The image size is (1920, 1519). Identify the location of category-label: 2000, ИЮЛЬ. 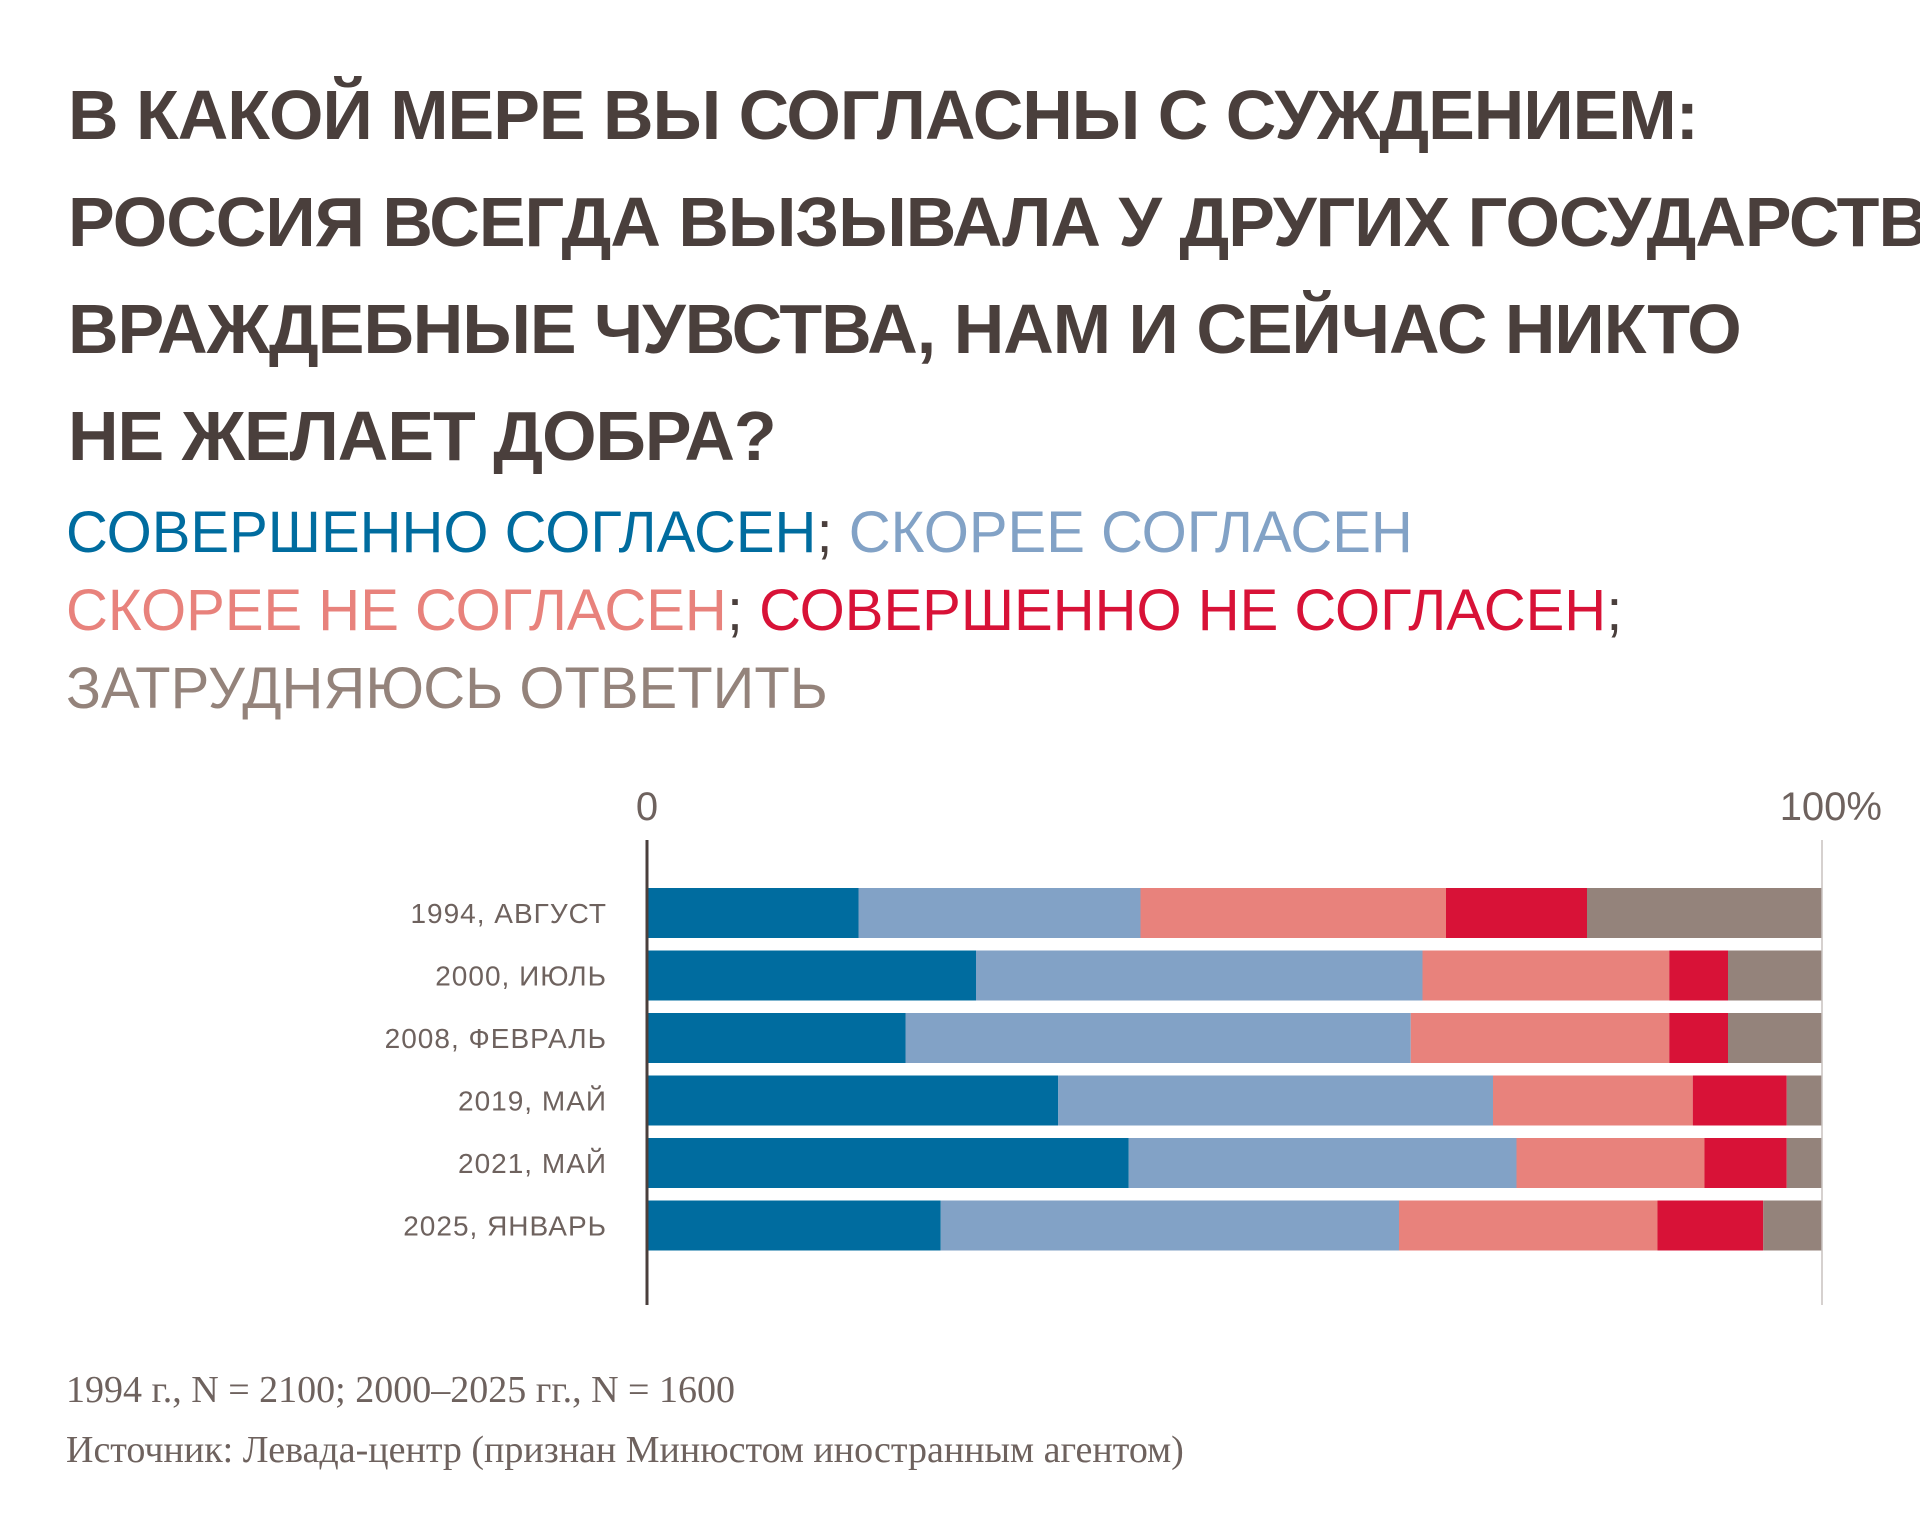
(521, 976).